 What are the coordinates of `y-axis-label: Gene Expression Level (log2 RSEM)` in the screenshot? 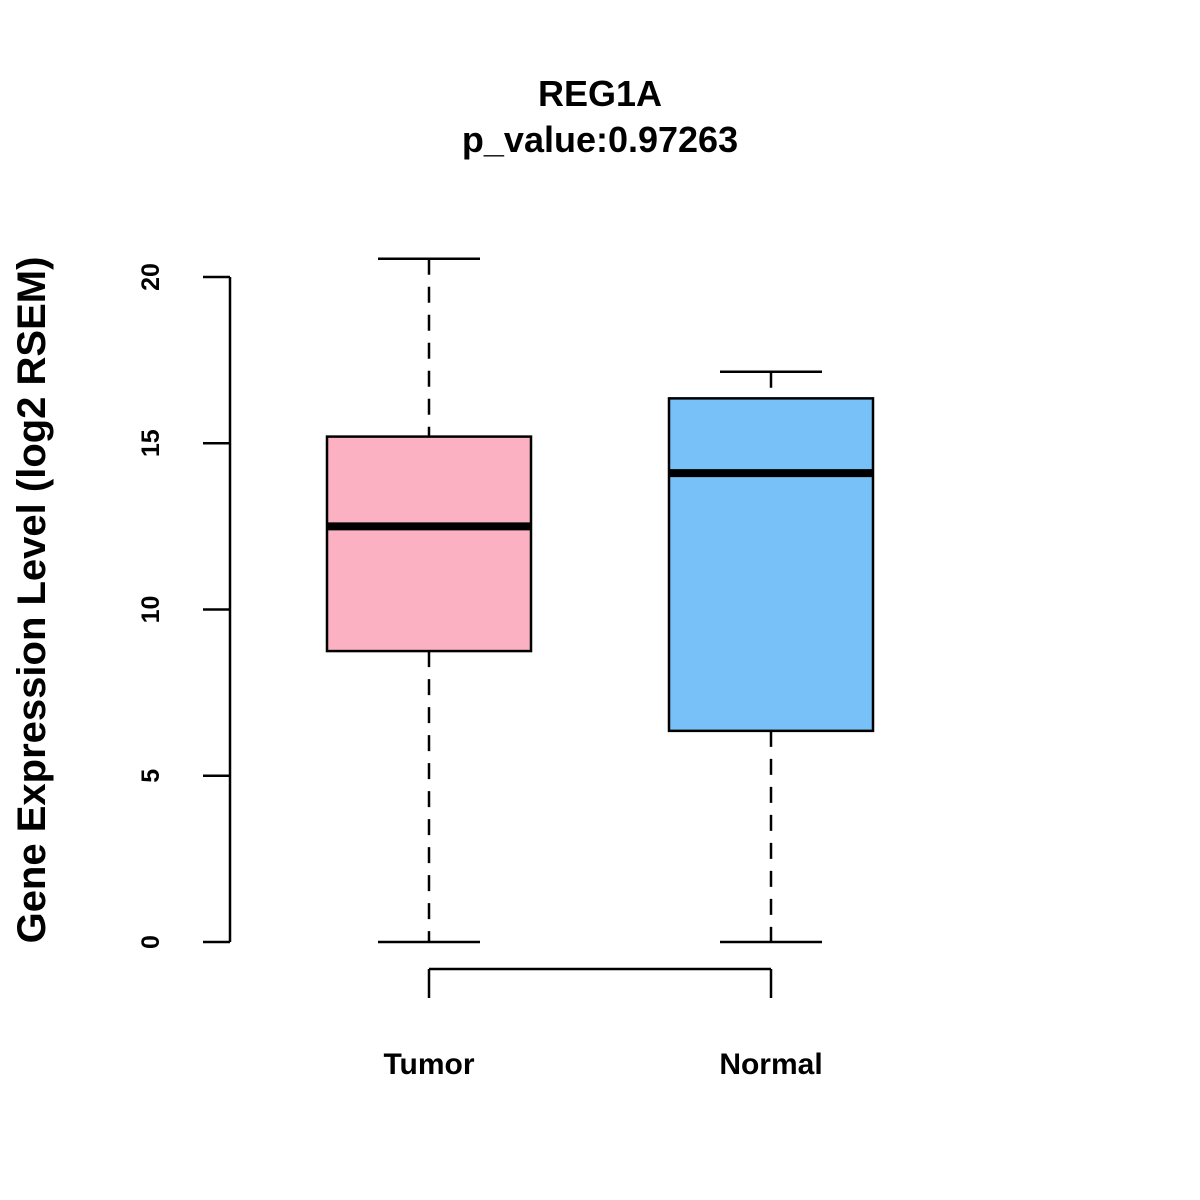 It's located at (32, 600).